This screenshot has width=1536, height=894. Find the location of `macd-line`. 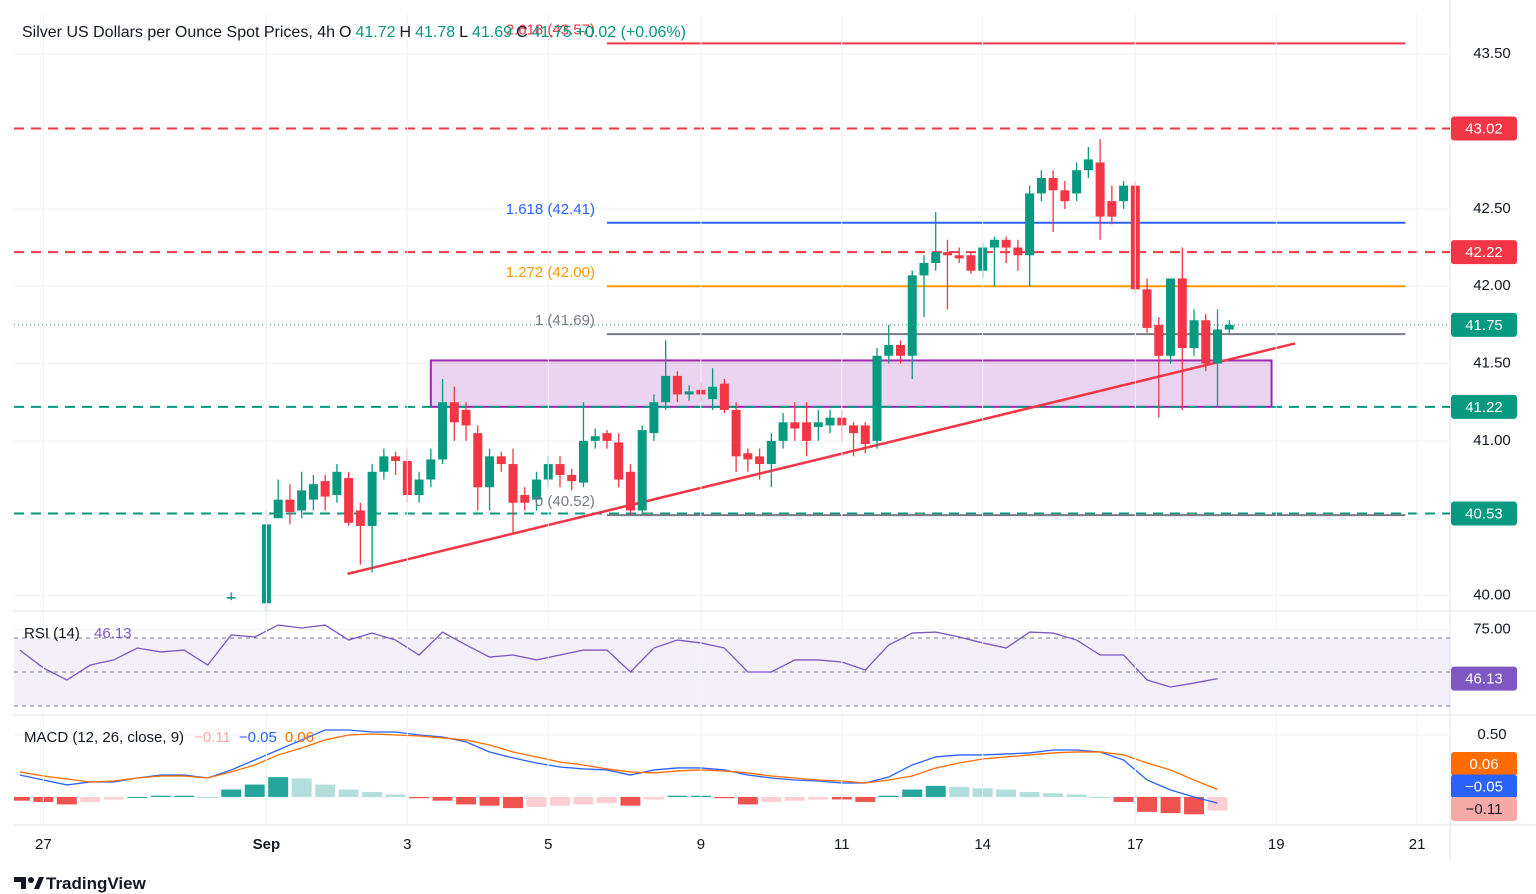

macd-line is located at coordinates (618, 762).